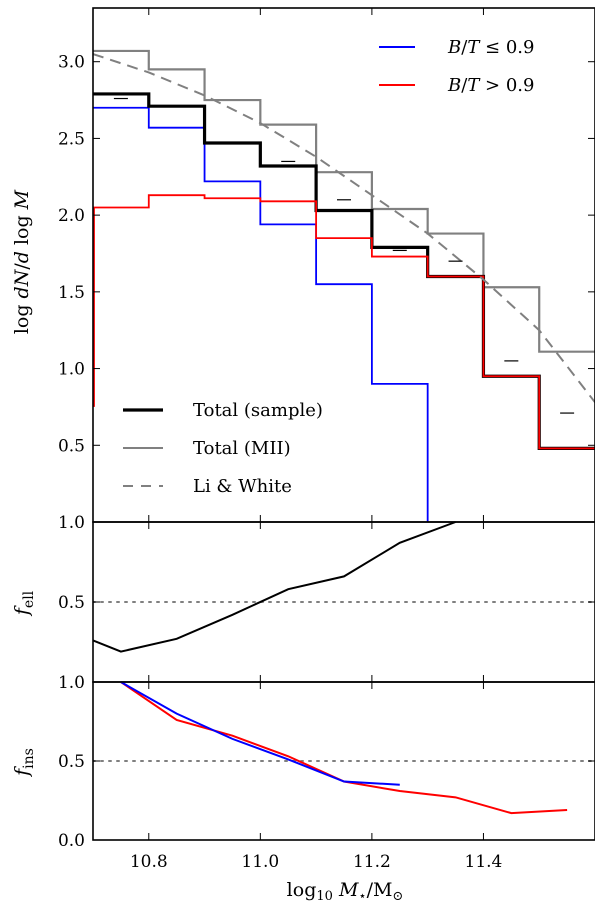  I want to click on y-tick-label-2: 1.5, so click(71, 293).